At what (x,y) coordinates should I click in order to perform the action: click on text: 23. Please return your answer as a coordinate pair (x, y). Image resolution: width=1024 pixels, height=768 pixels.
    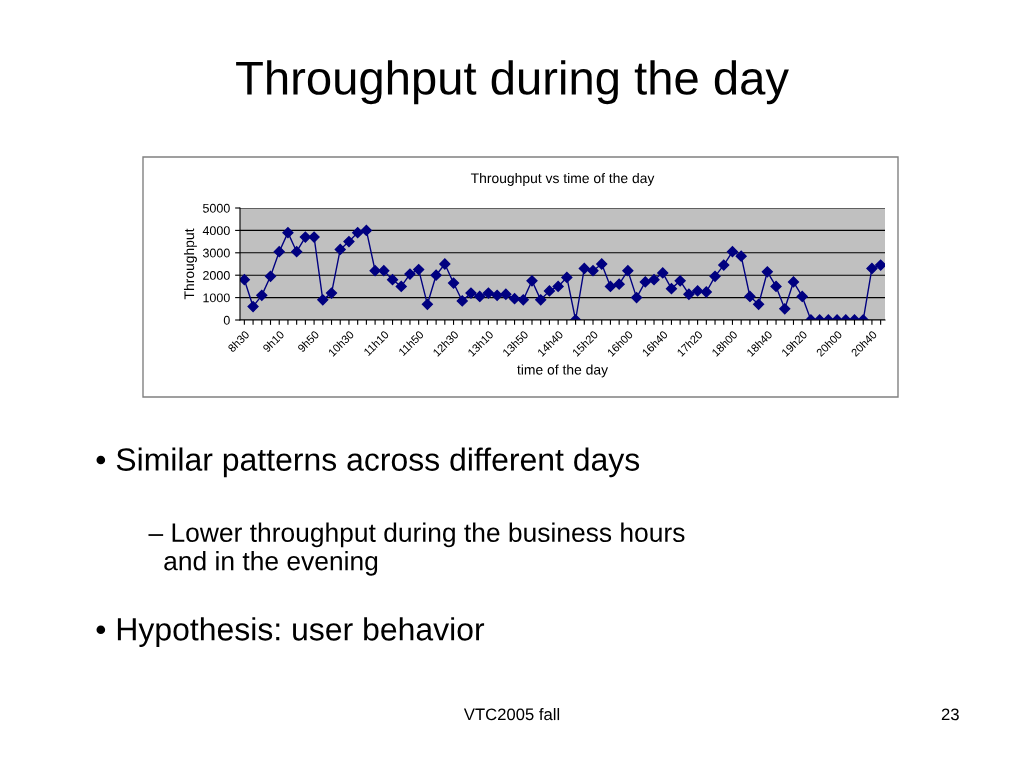
    Looking at the image, I should click on (950, 714).